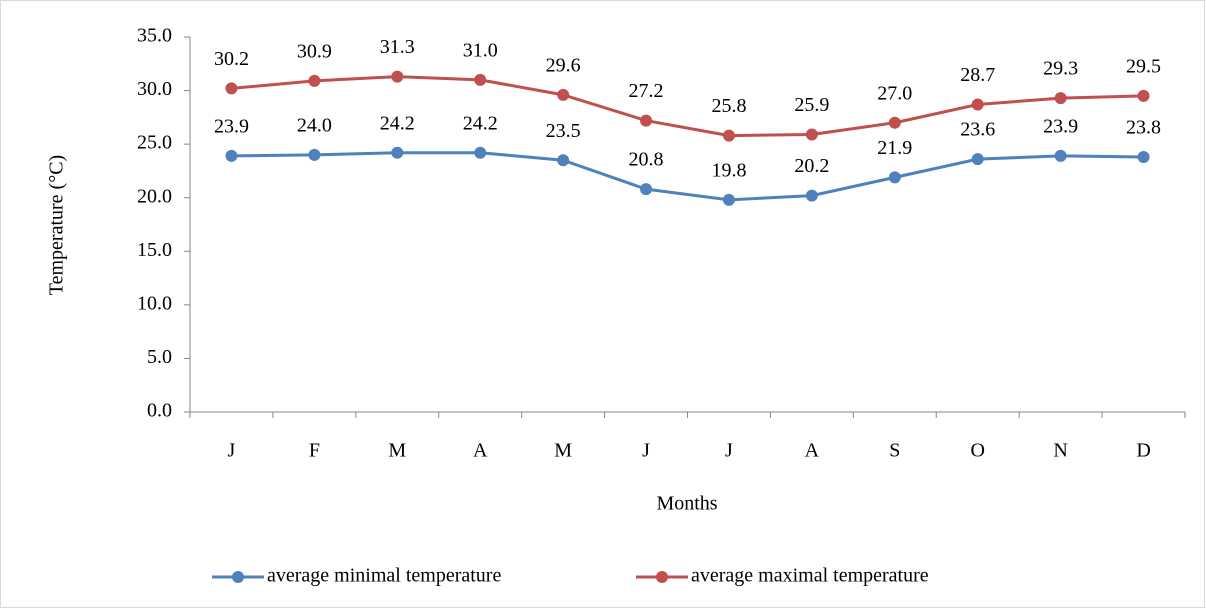  What do you see at coordinates (154, 250) in the screenshot?
I see `y-tick-label: 15.0` at bounding box center [154, 250].